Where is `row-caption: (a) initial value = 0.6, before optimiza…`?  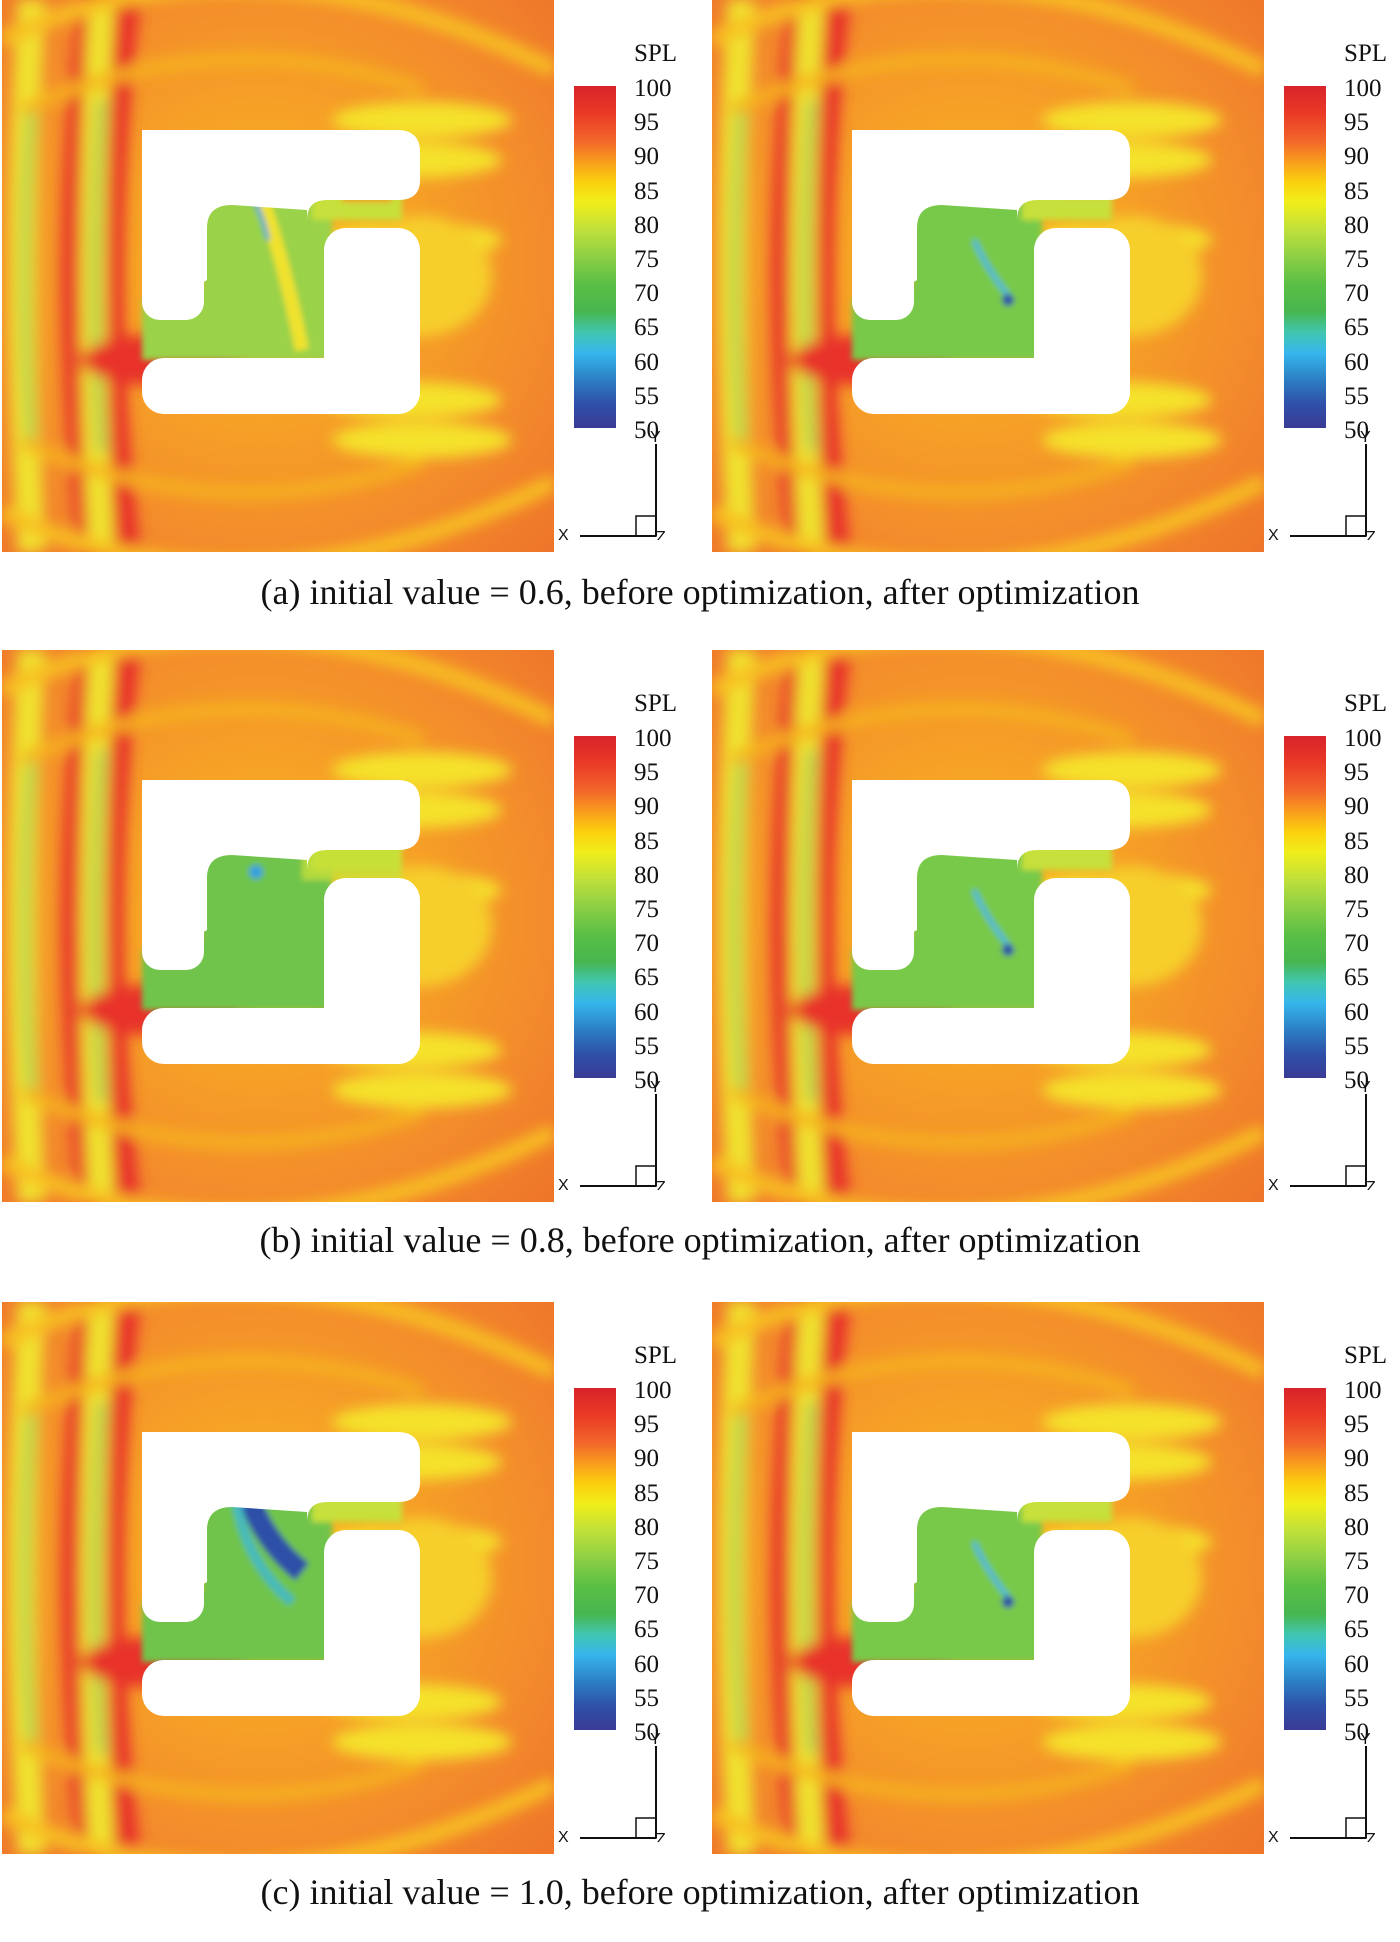
row-caption: (a) initial value = 0.6, before optimiza… is located at coordinates (700, 592).